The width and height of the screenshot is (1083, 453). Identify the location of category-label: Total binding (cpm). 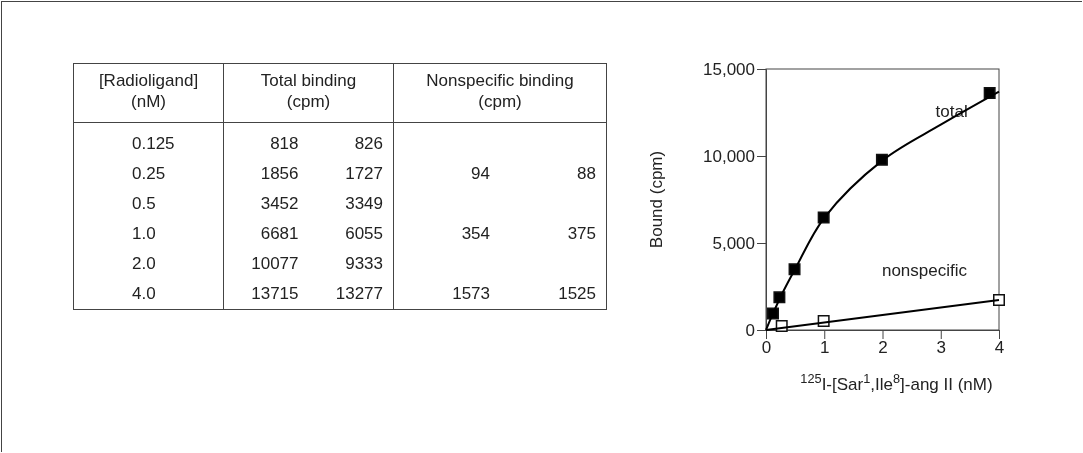
(308, 93).